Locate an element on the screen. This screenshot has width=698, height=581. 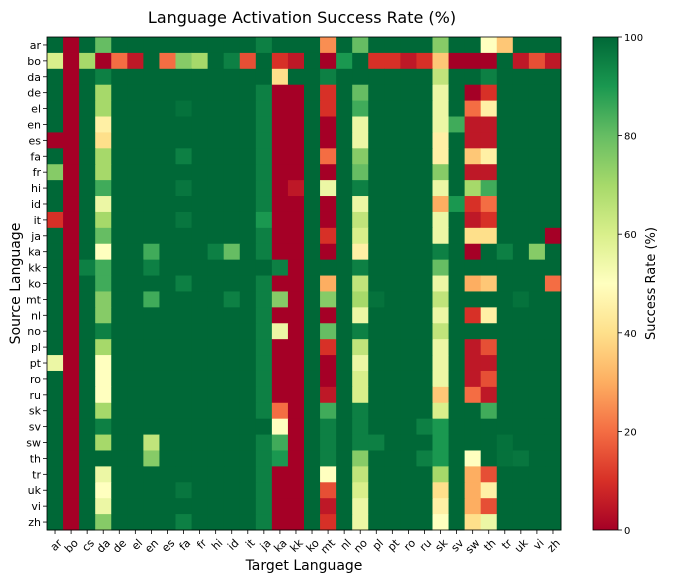
heatmap-cell-es-ja is located at coordinates (264, 140).